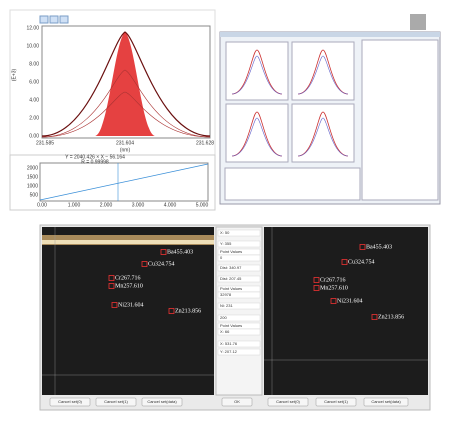 The width and height of the screenshot is (475, 437). Describe the element at coordinates (138, 205) in the screenshot. I see `x-tick-label: 3.000` at that location.